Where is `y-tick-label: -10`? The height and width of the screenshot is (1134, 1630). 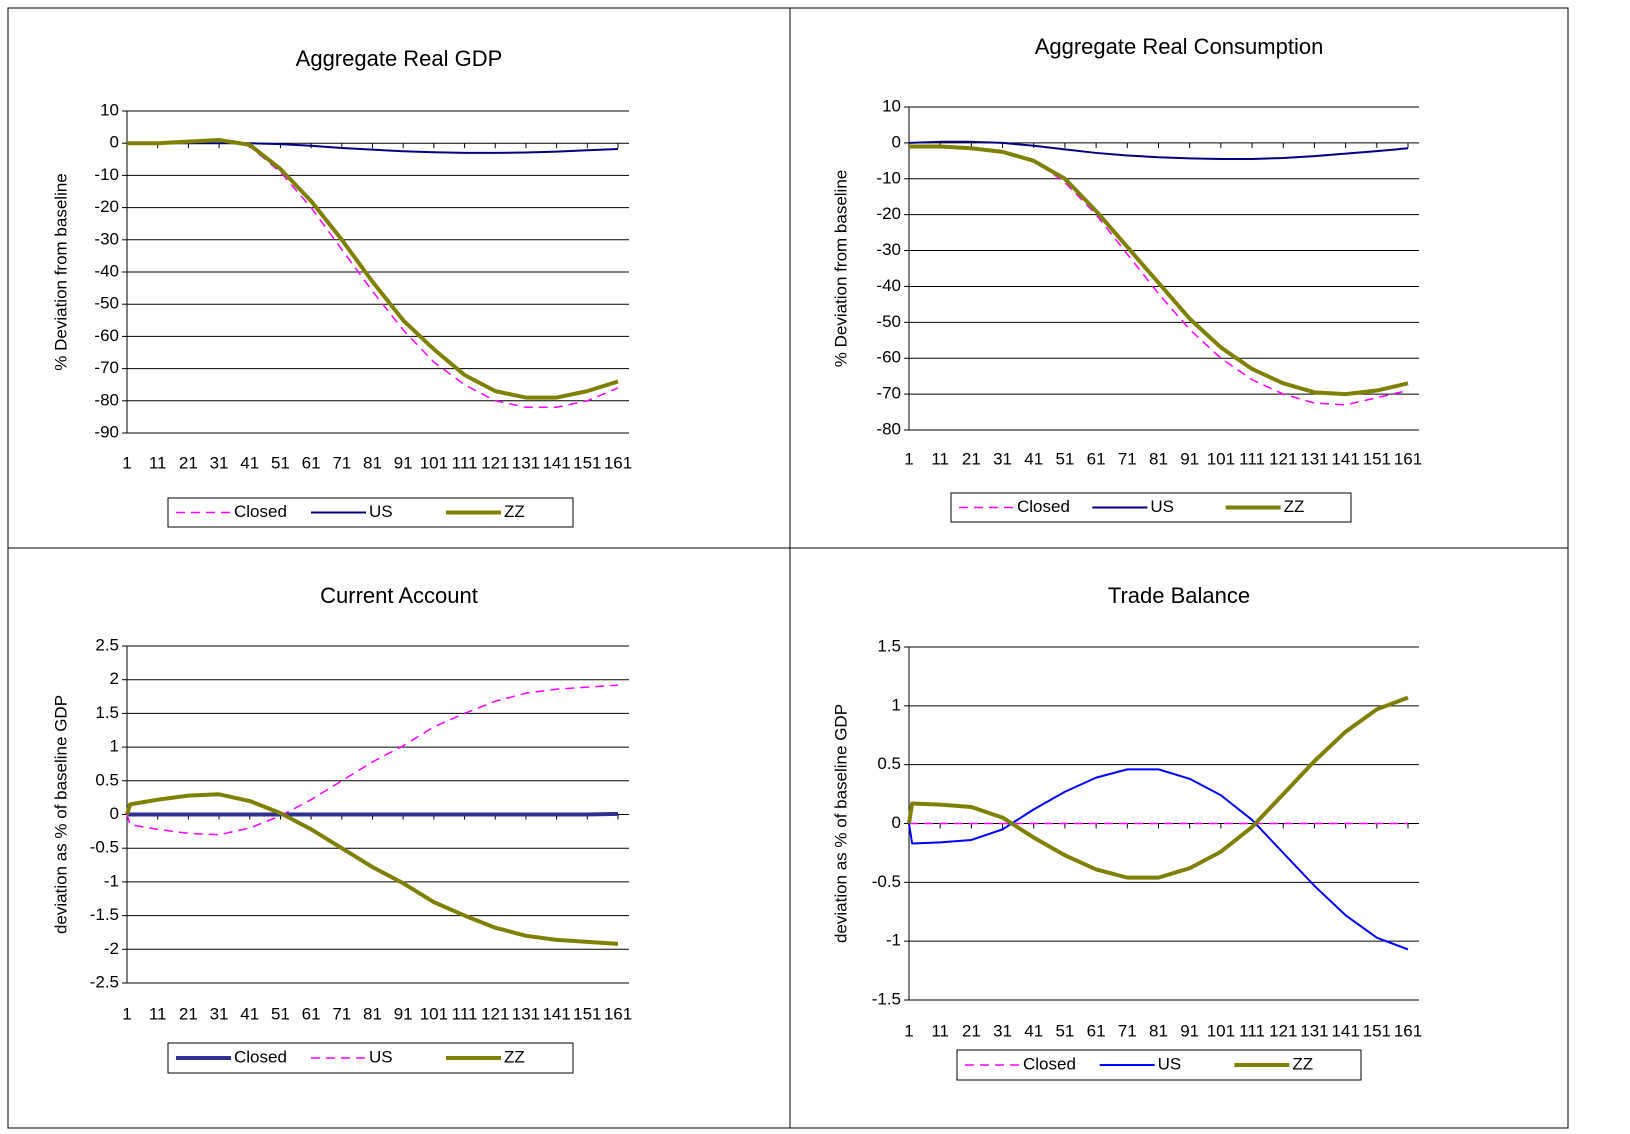 y-tick-label: -10 is located at coordinates (888, 177).